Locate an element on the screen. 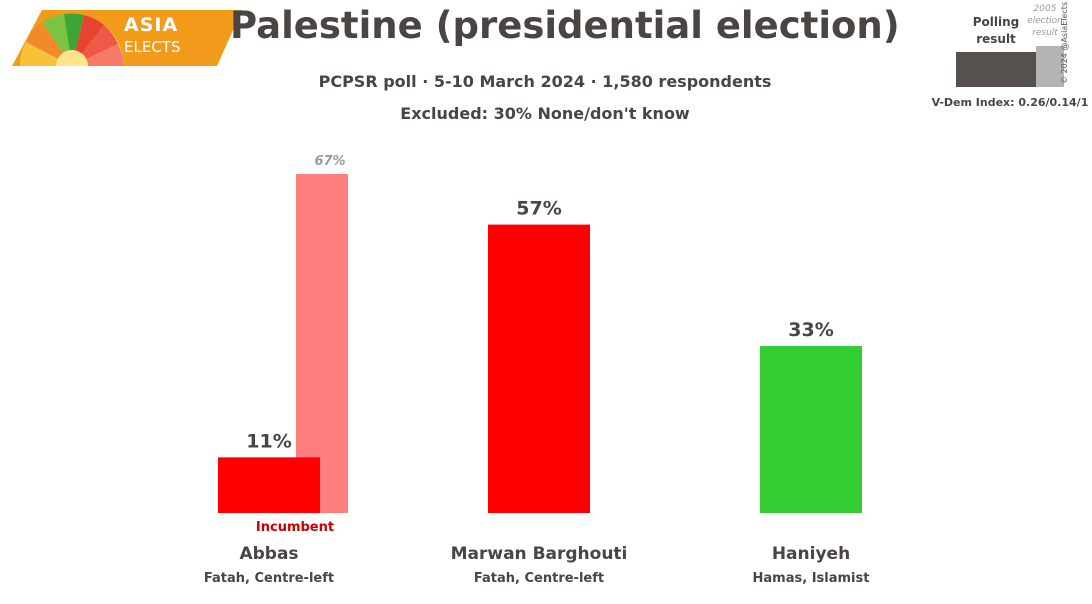  election-bar-abbas is located at coordinates (322, 343).